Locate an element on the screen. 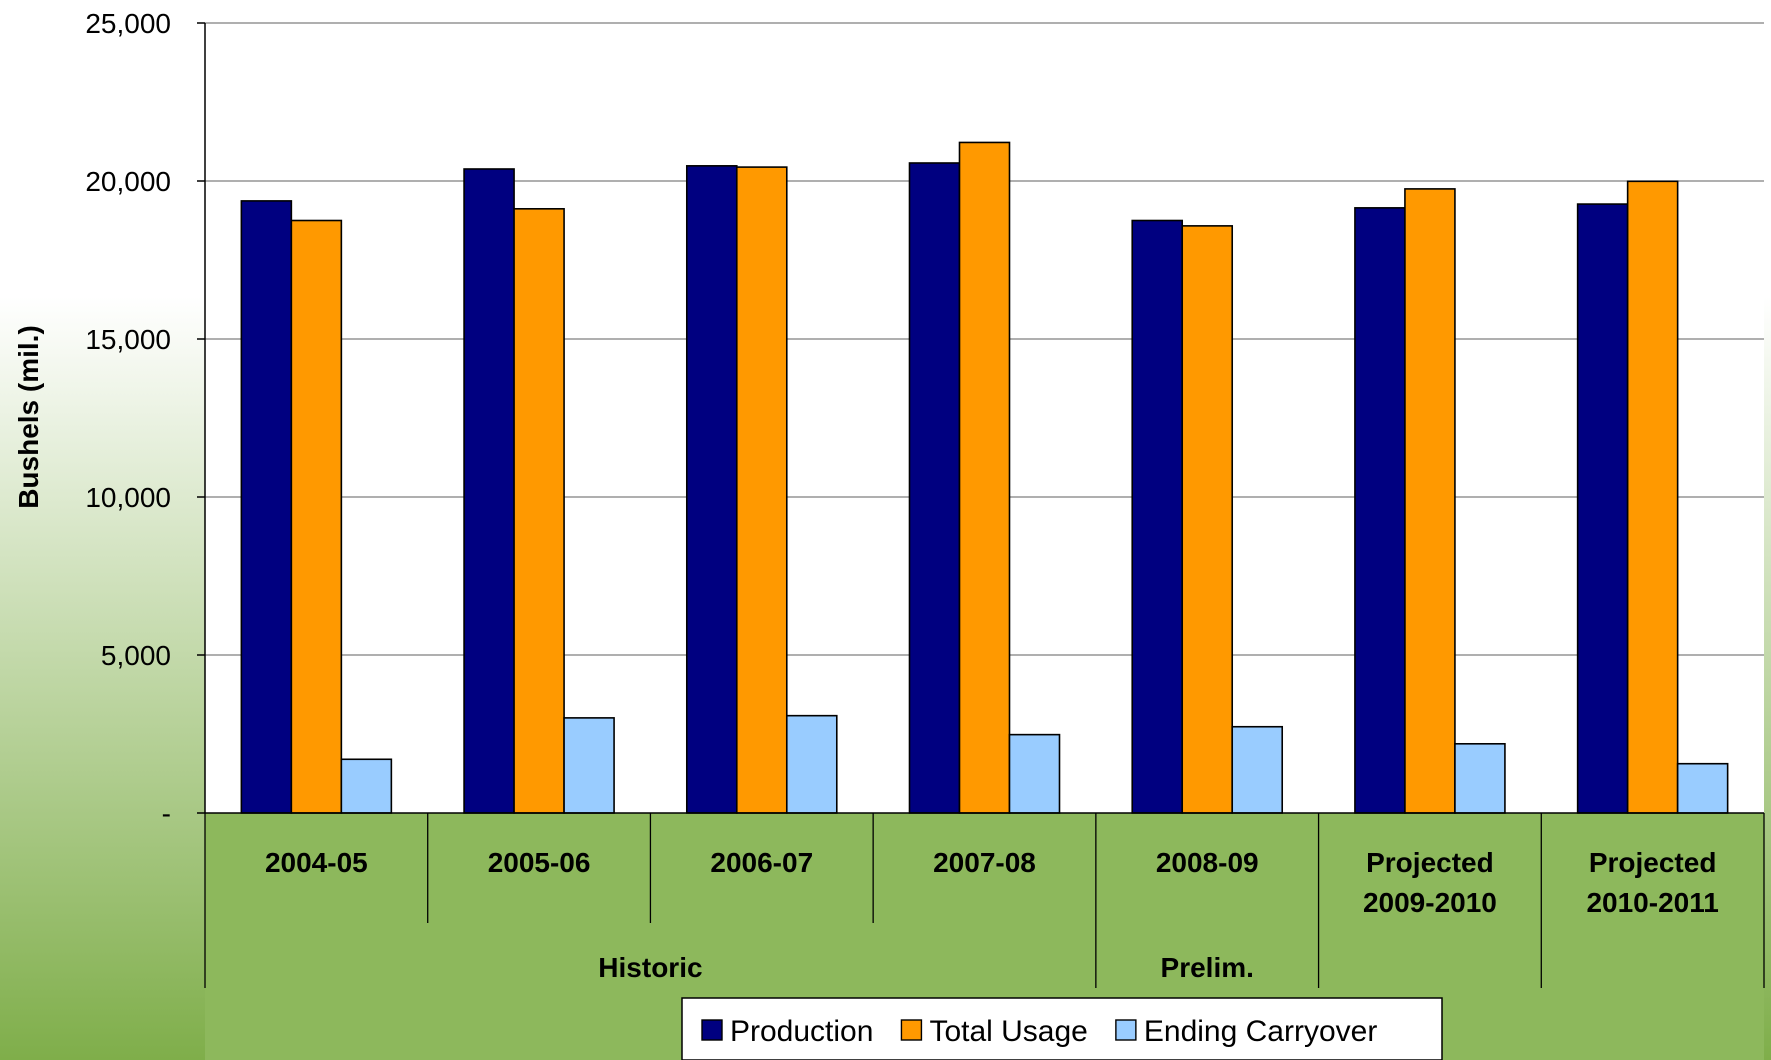 The width and height of the screenshot is (1771, 1060). legend-box is located at coordinates (1062, 1028).